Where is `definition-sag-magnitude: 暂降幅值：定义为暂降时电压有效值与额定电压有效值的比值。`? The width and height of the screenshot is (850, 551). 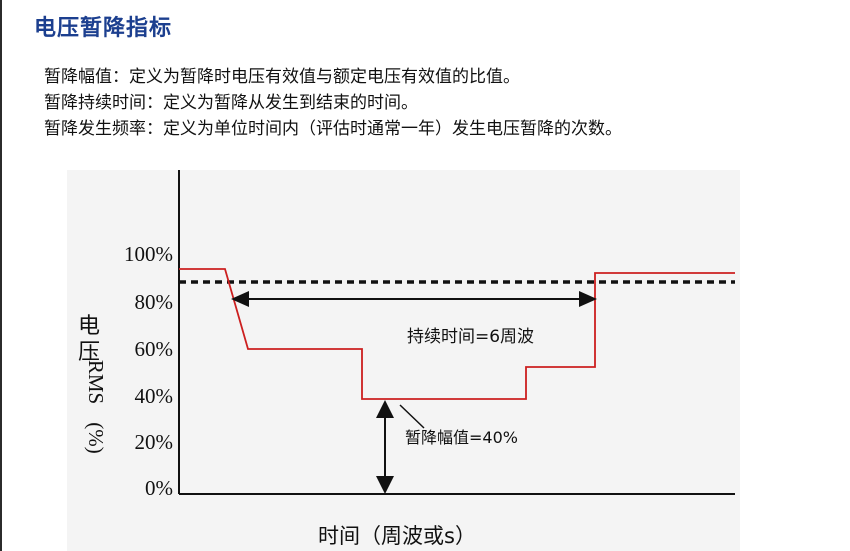
definition-sag-magnitude: 暂降幅值：定义为暂降时电压有效值与额定电压有效值的比值。 is located at coordinates (282, 77).